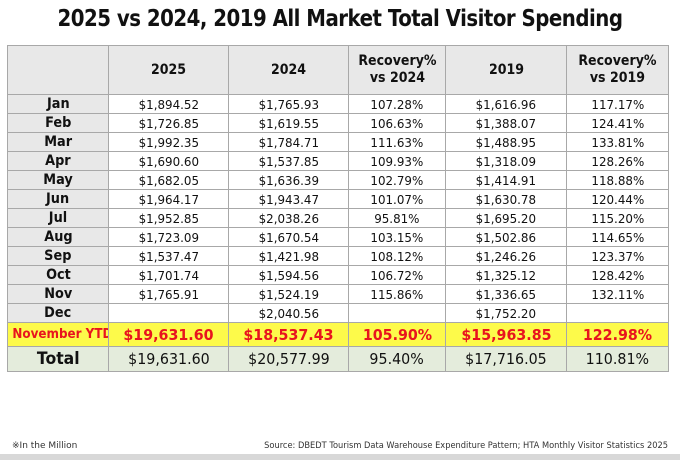 The height and width of the screenshot is (460, 680). Describe the element at coordinates (58, 313) in the screenshot. I see `row-label: Dec` at that location.